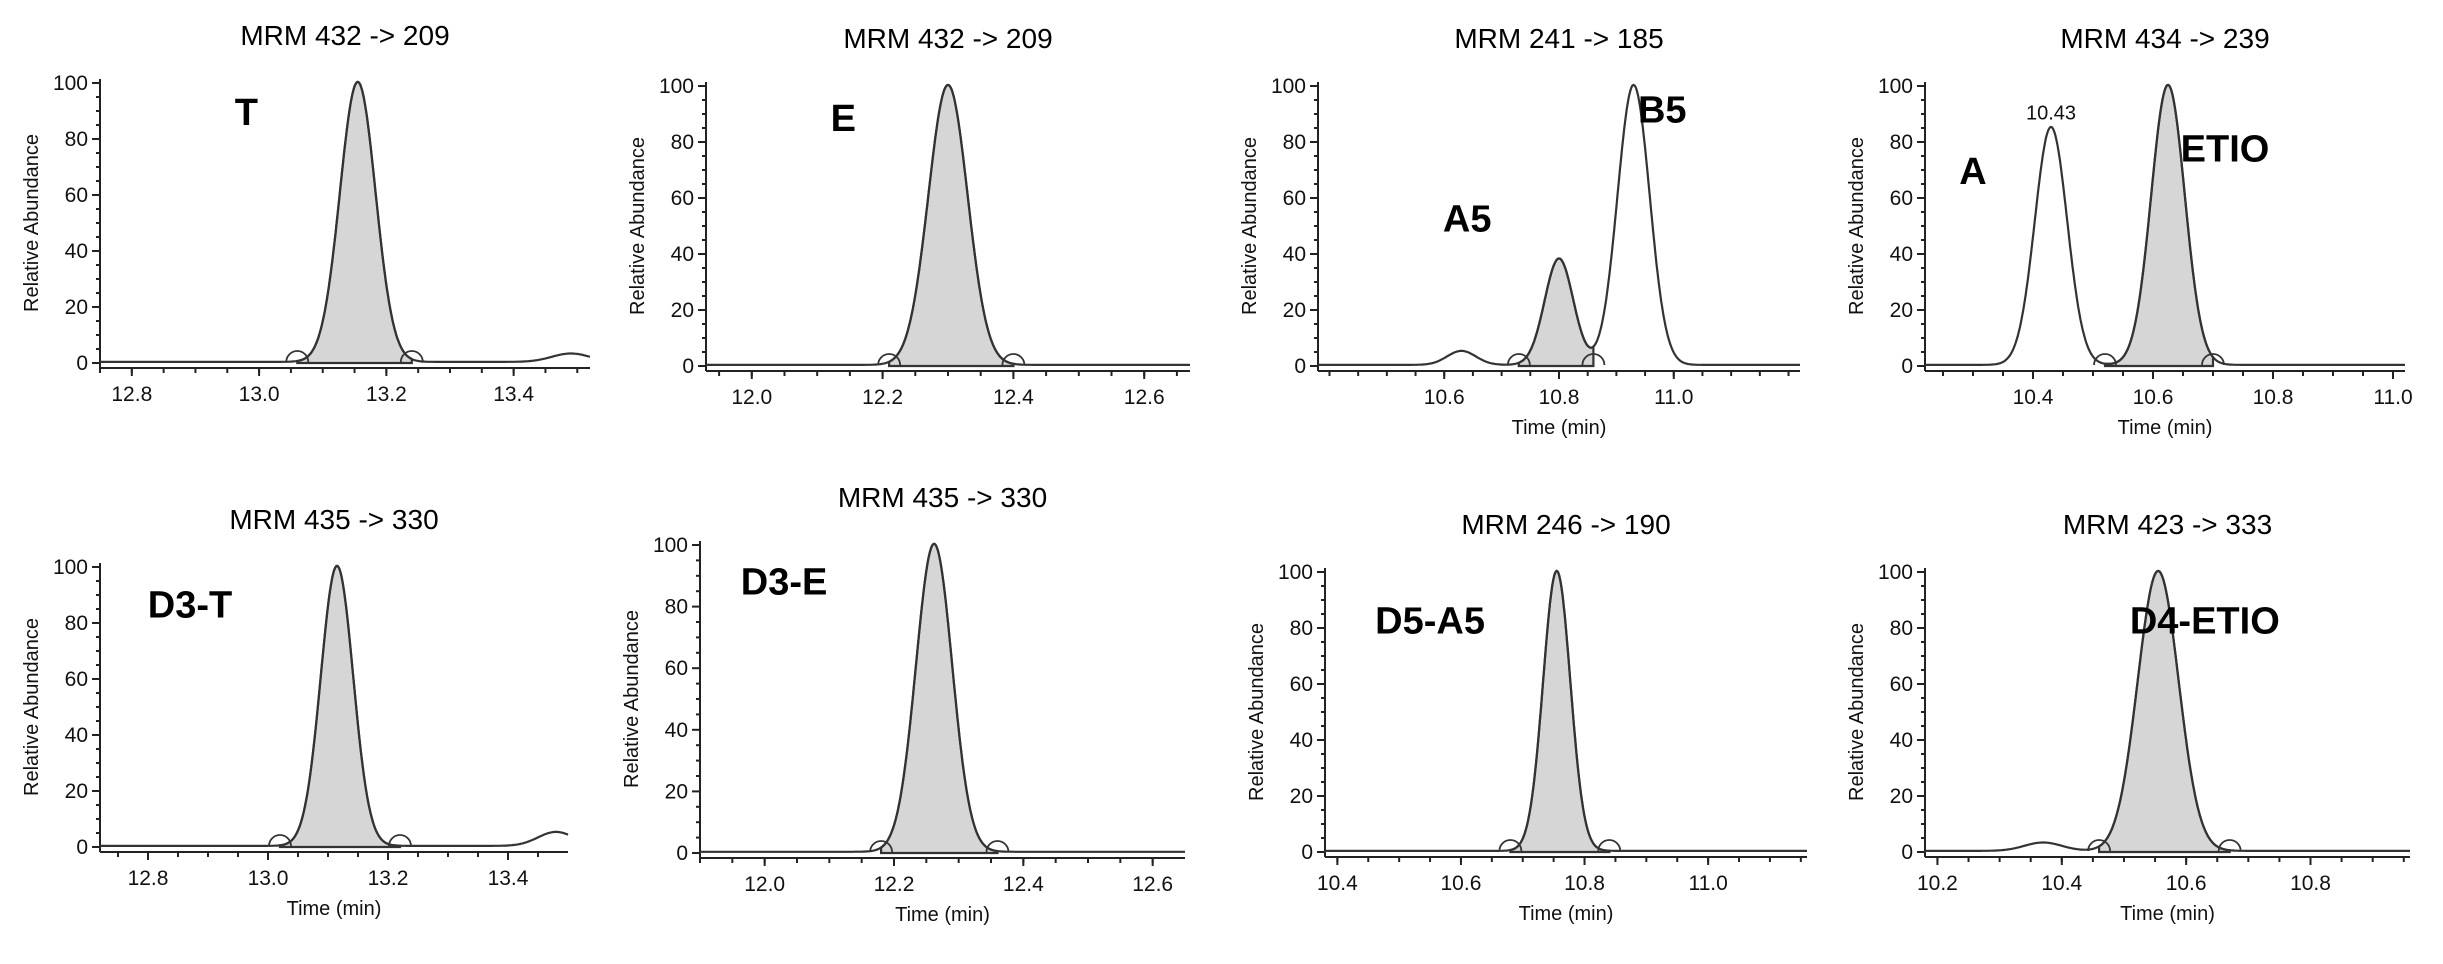 The image size is (2443, 964). What do you see at coordinates (131, 394) in the screenshot?
I see `x-tick-label: 12.8` at bounding box center [131, 394].